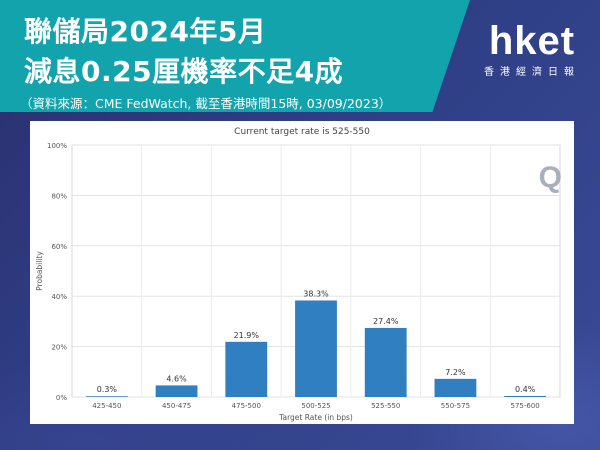 Image resolution: width=600 pixels, height=450 pixels. Describe the element at coordinates (550, 177) in the screenshot. I see `quikstrike-watermark-icon: Q` at that location.